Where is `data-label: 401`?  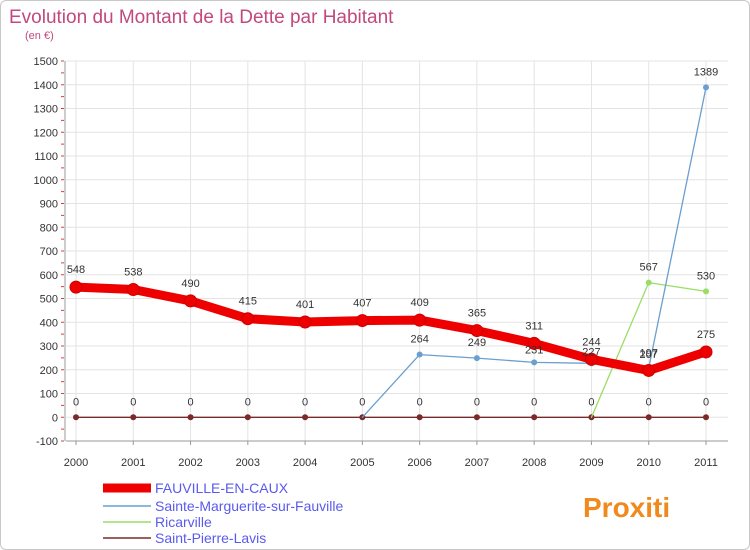 data-label: 401 is located at coordinates (305, 305).